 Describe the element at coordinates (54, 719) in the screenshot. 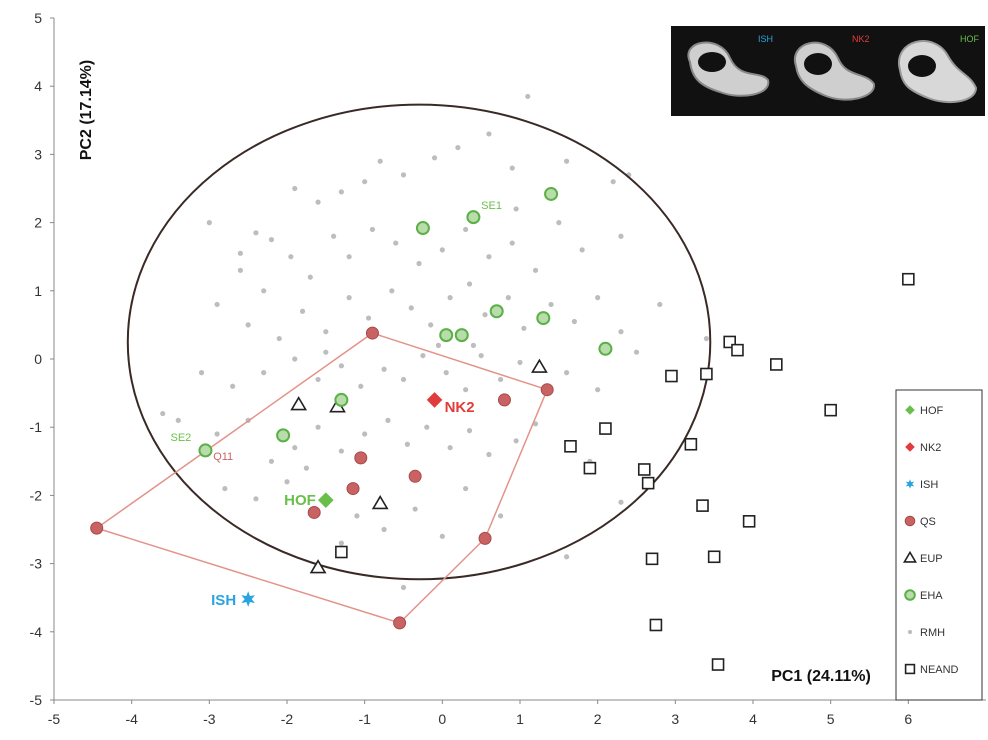

I see `x-tick-label: -5` at that location.